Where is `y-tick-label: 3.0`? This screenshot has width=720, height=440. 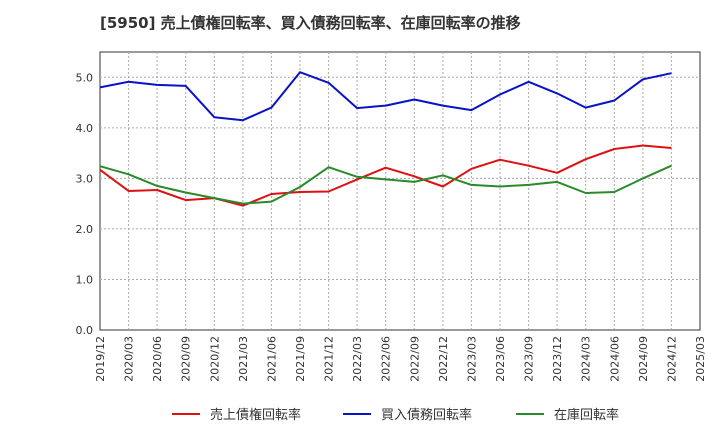 y-tick-label: 3.0 is located at coordinates (85, 178).